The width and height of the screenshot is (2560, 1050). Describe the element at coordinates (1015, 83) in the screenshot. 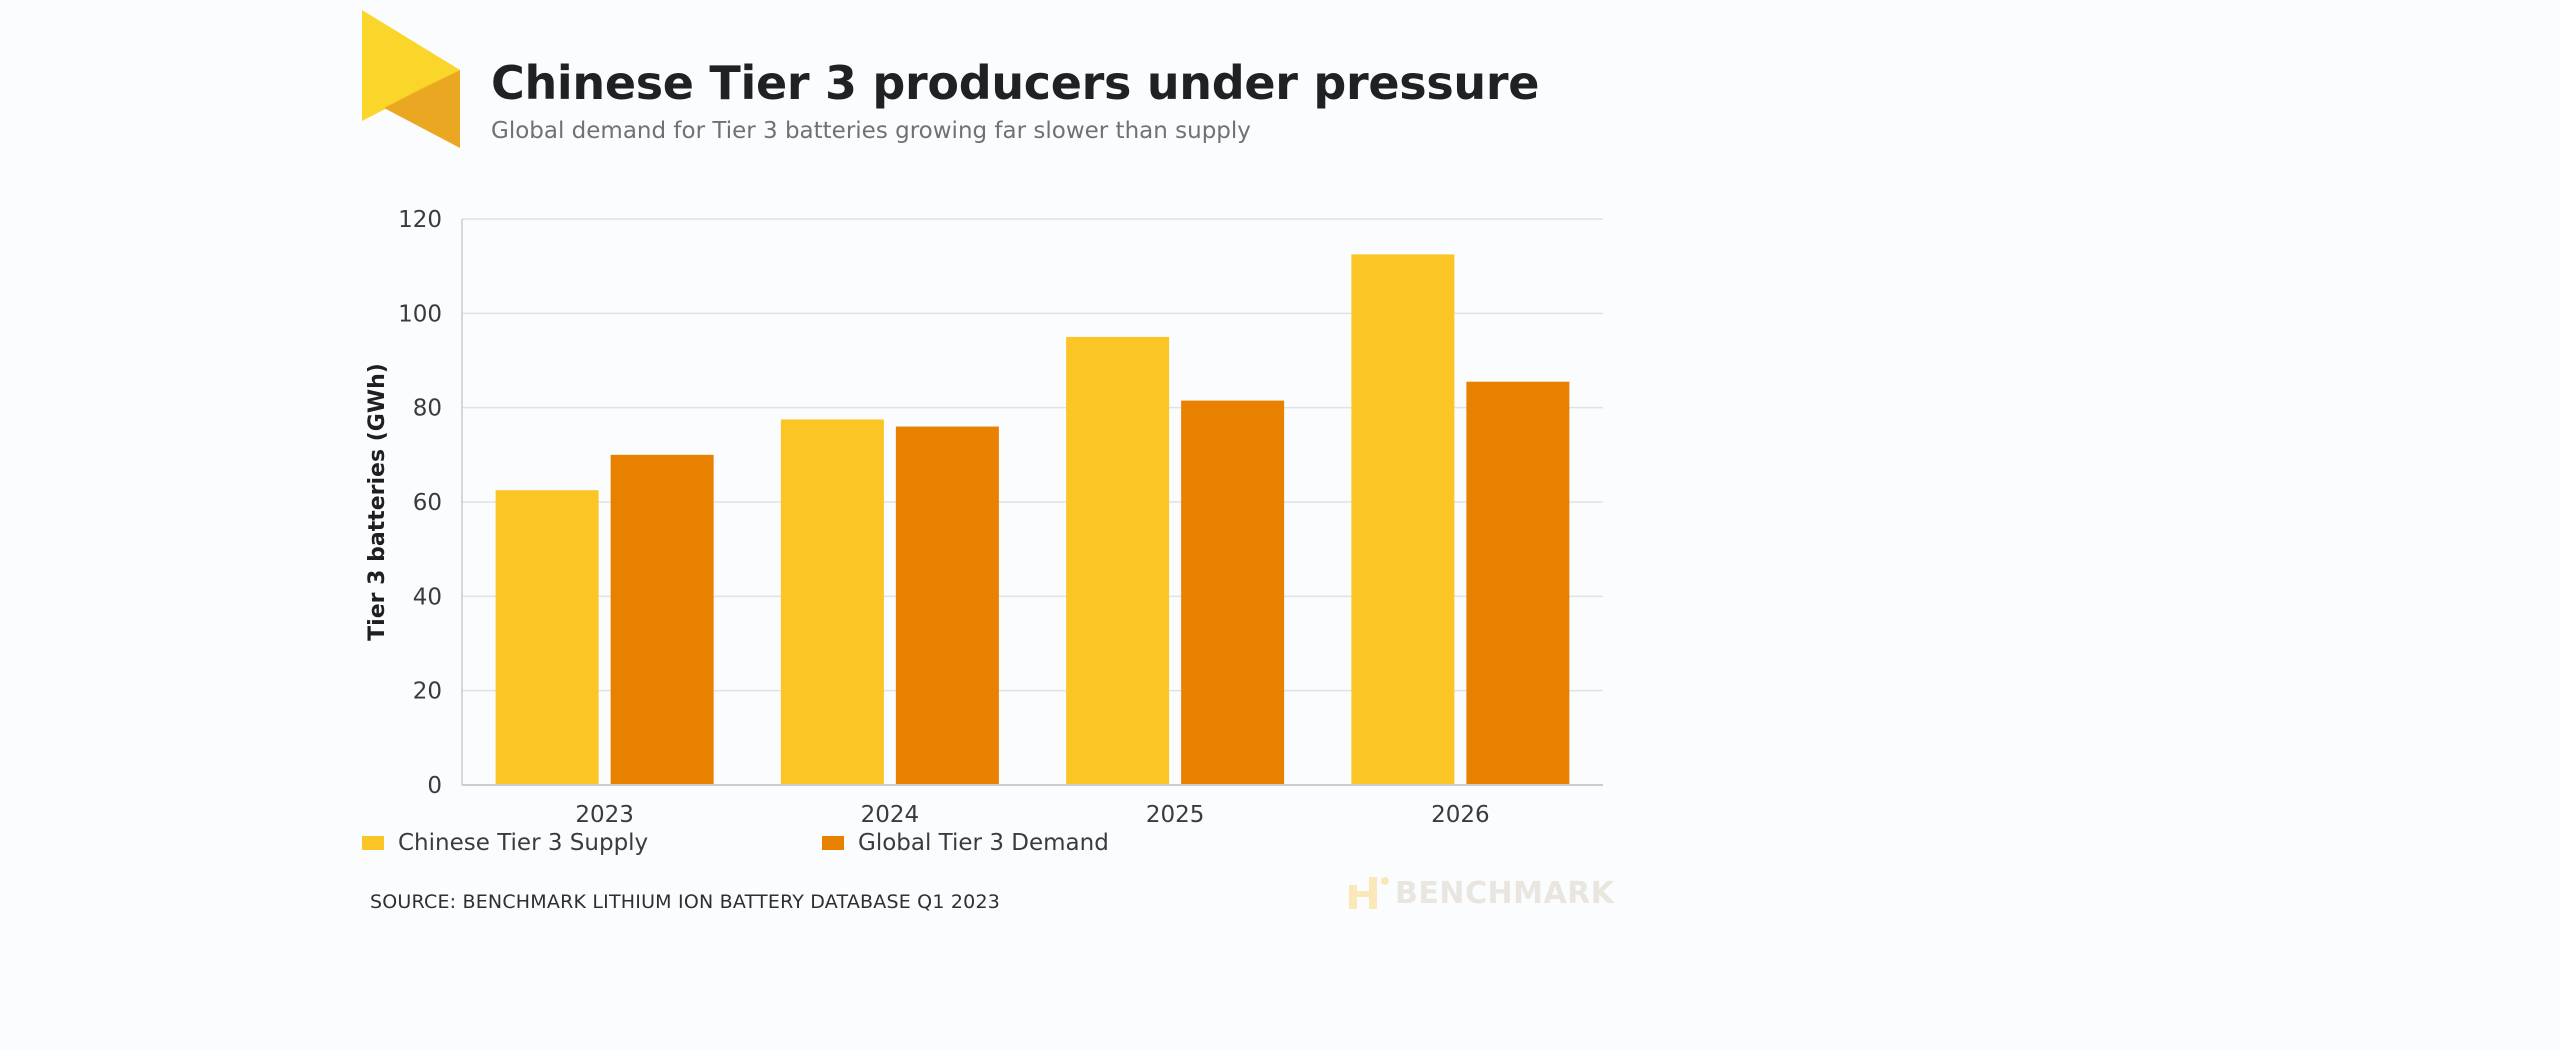

I see `page-title: Chinese Tier 3 producers under pressure` at that location.